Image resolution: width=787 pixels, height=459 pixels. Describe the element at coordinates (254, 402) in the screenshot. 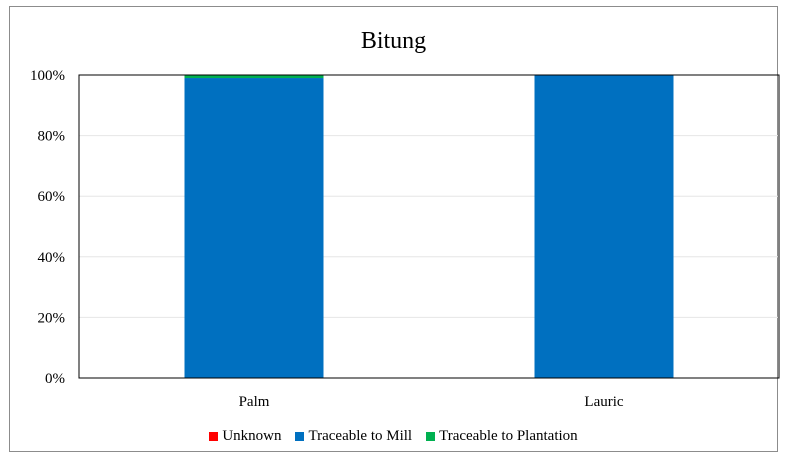

I see `x-tick-label: Palm` at that location.